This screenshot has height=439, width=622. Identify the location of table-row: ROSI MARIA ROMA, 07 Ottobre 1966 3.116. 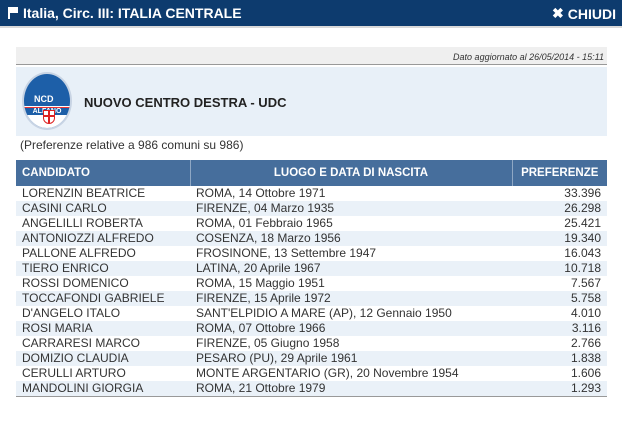
(311, 328).